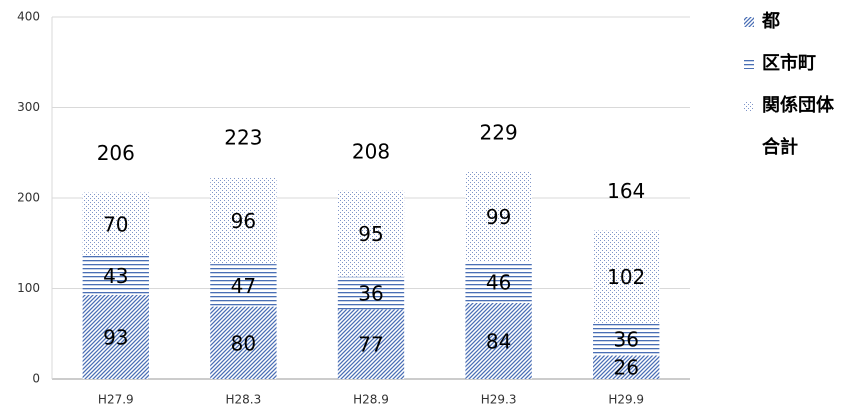 The image size is (861, 414). Describe the element at coordinates (116, 153) in the screenshot. I see `total-label: 206` at that location.